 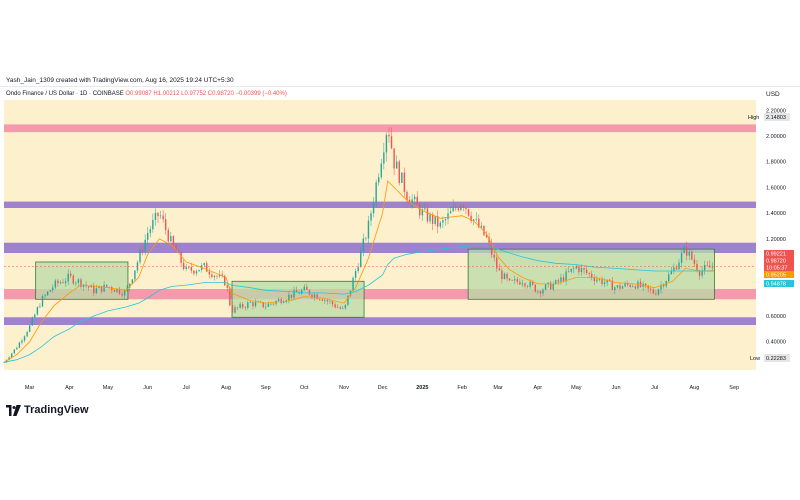 What do you see at coordinates (776, 276) in the screenshot?
I see `price-badge-label: 0.95205` at bounding box center [776, 276].